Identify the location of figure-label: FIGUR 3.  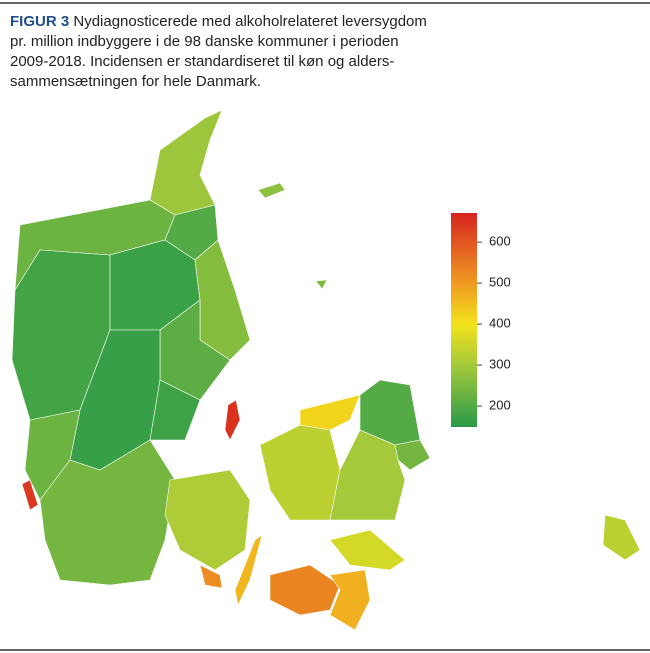
(40, 21).